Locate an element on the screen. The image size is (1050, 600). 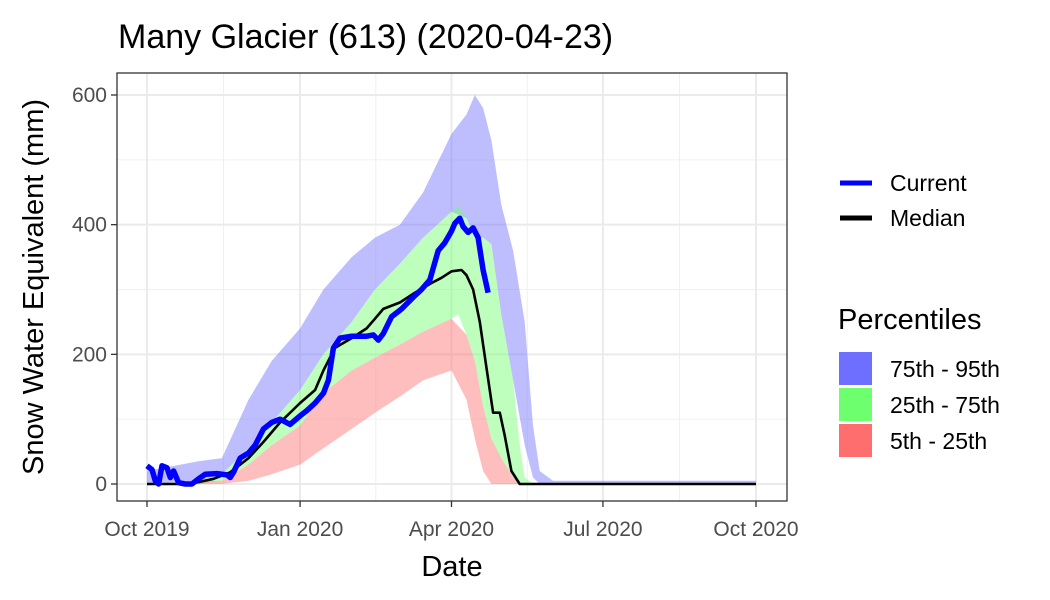
legend-lines: Current Median is located at coordinates (903, 200).